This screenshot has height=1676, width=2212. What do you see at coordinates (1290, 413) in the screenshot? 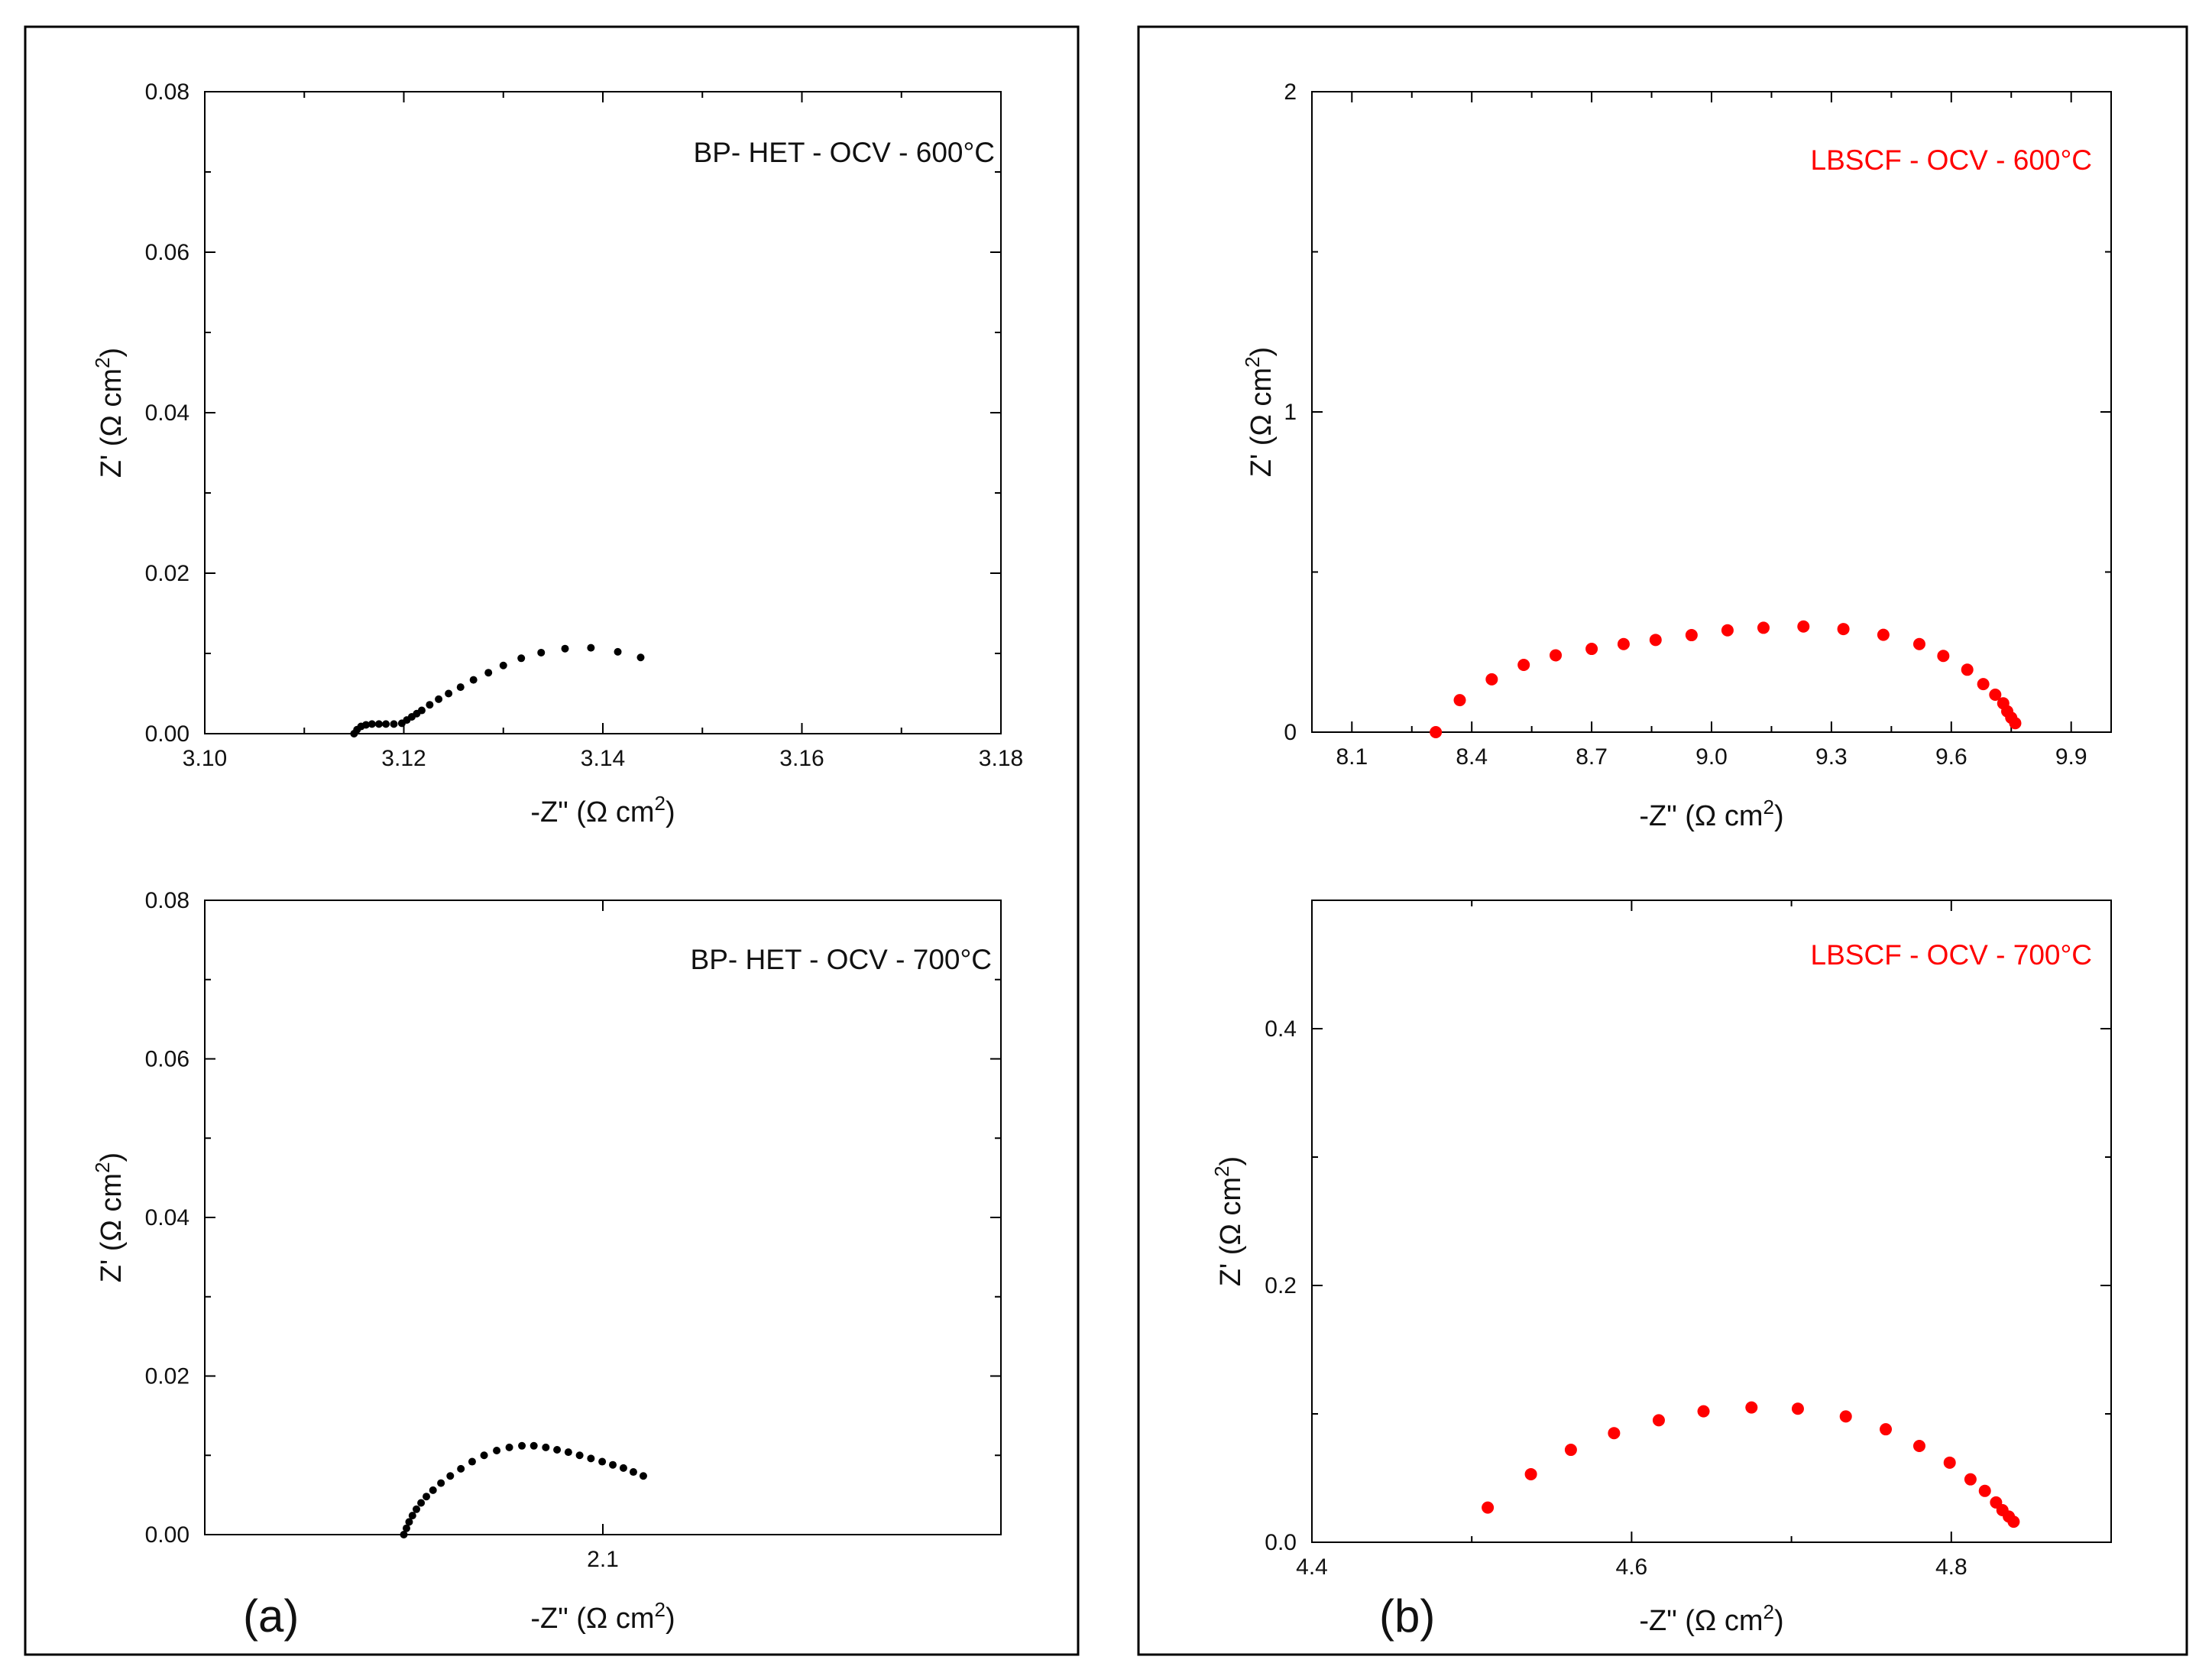
I see `y-tick-label: 1` at bounding box center [1290, 413].